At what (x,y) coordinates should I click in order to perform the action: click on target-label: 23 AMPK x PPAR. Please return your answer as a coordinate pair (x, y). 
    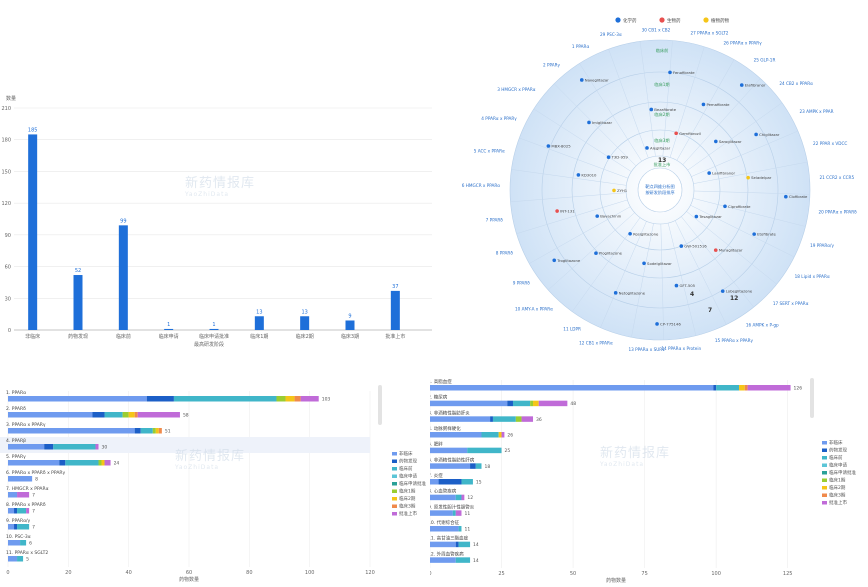
    Looking at the image, I should click on (816, 111).